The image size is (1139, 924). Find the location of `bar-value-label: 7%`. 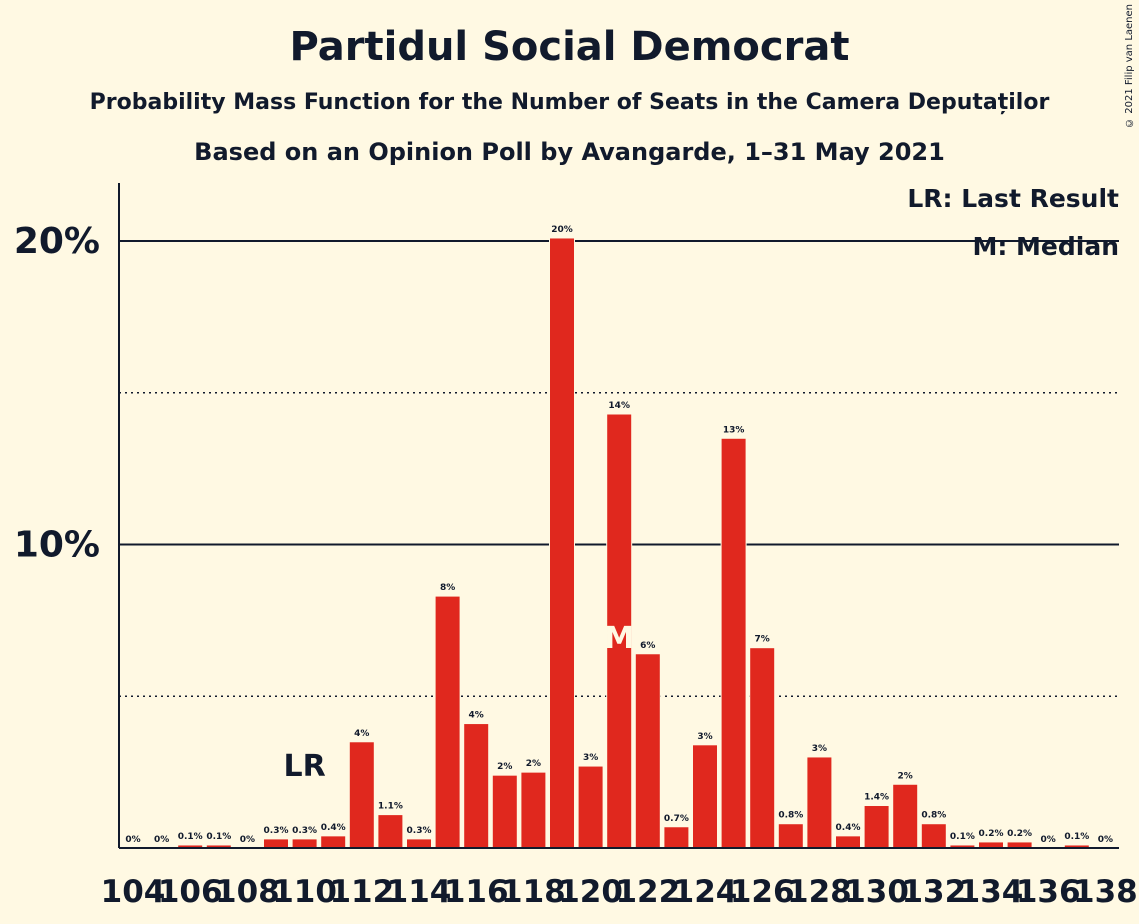

bar-value-label: 7% is located at coordinates (762, 640).